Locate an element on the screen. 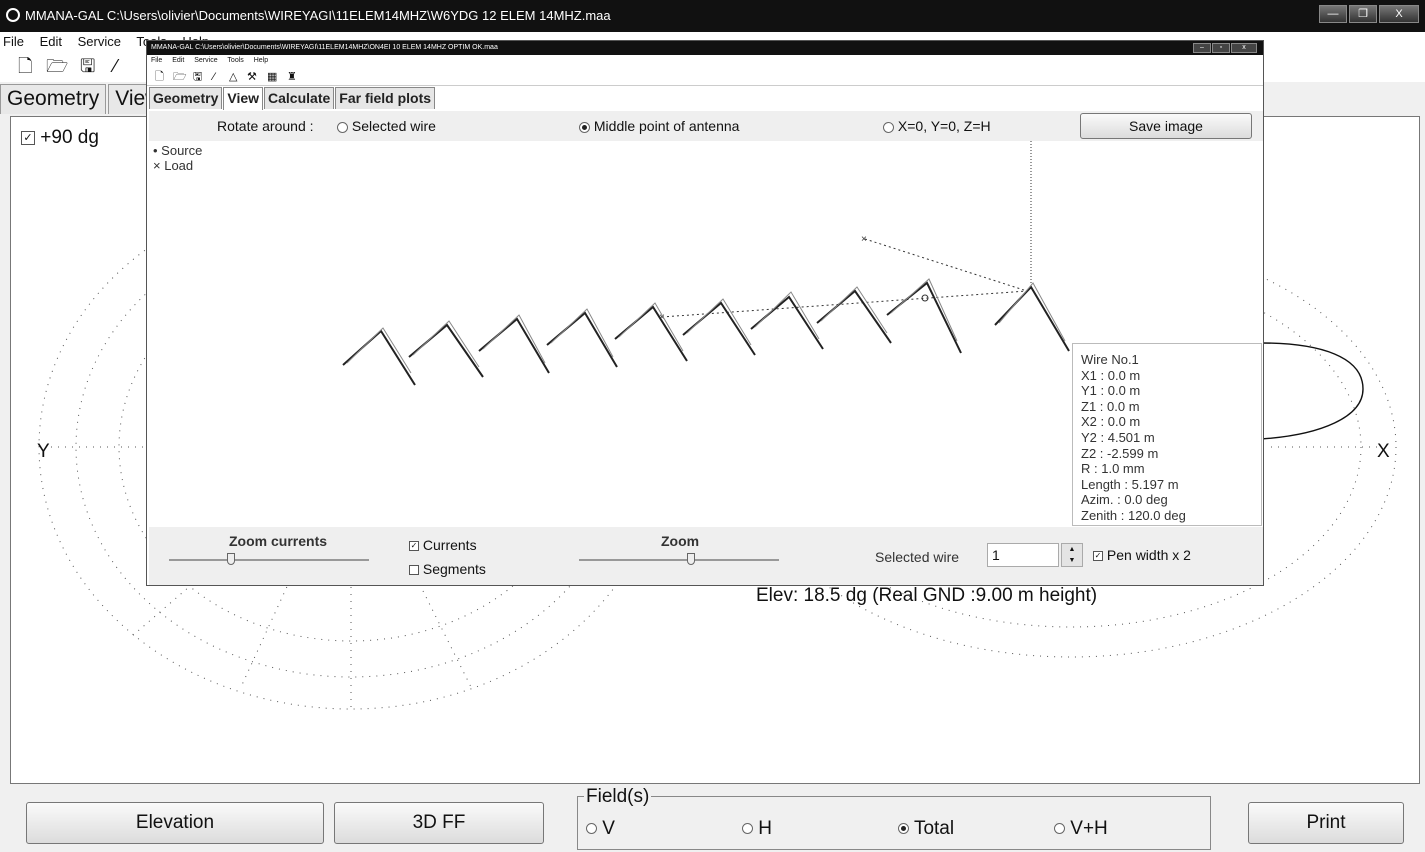 The width and height of the screenshot is (1425, 852). inner-tab-calculate: Calculate is located at coordinates (299, 98).